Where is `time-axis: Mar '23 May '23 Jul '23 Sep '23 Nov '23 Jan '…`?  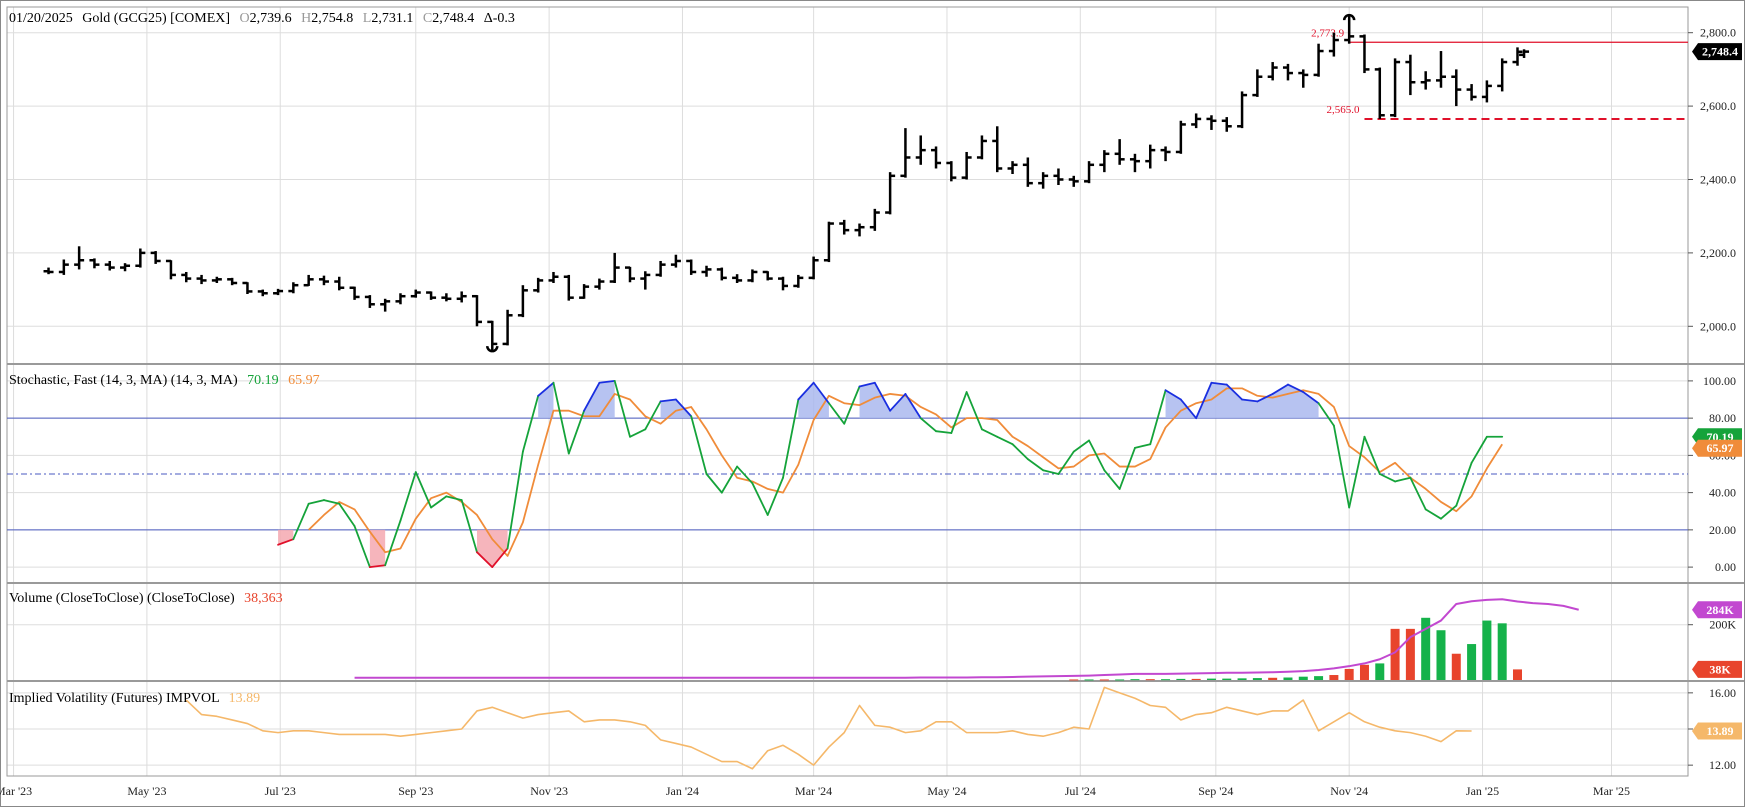
time-axis: Mar '23 May '23 Jul '23 Sep '23 Nov '23 Jan '… is located at coordinates (815, 791).